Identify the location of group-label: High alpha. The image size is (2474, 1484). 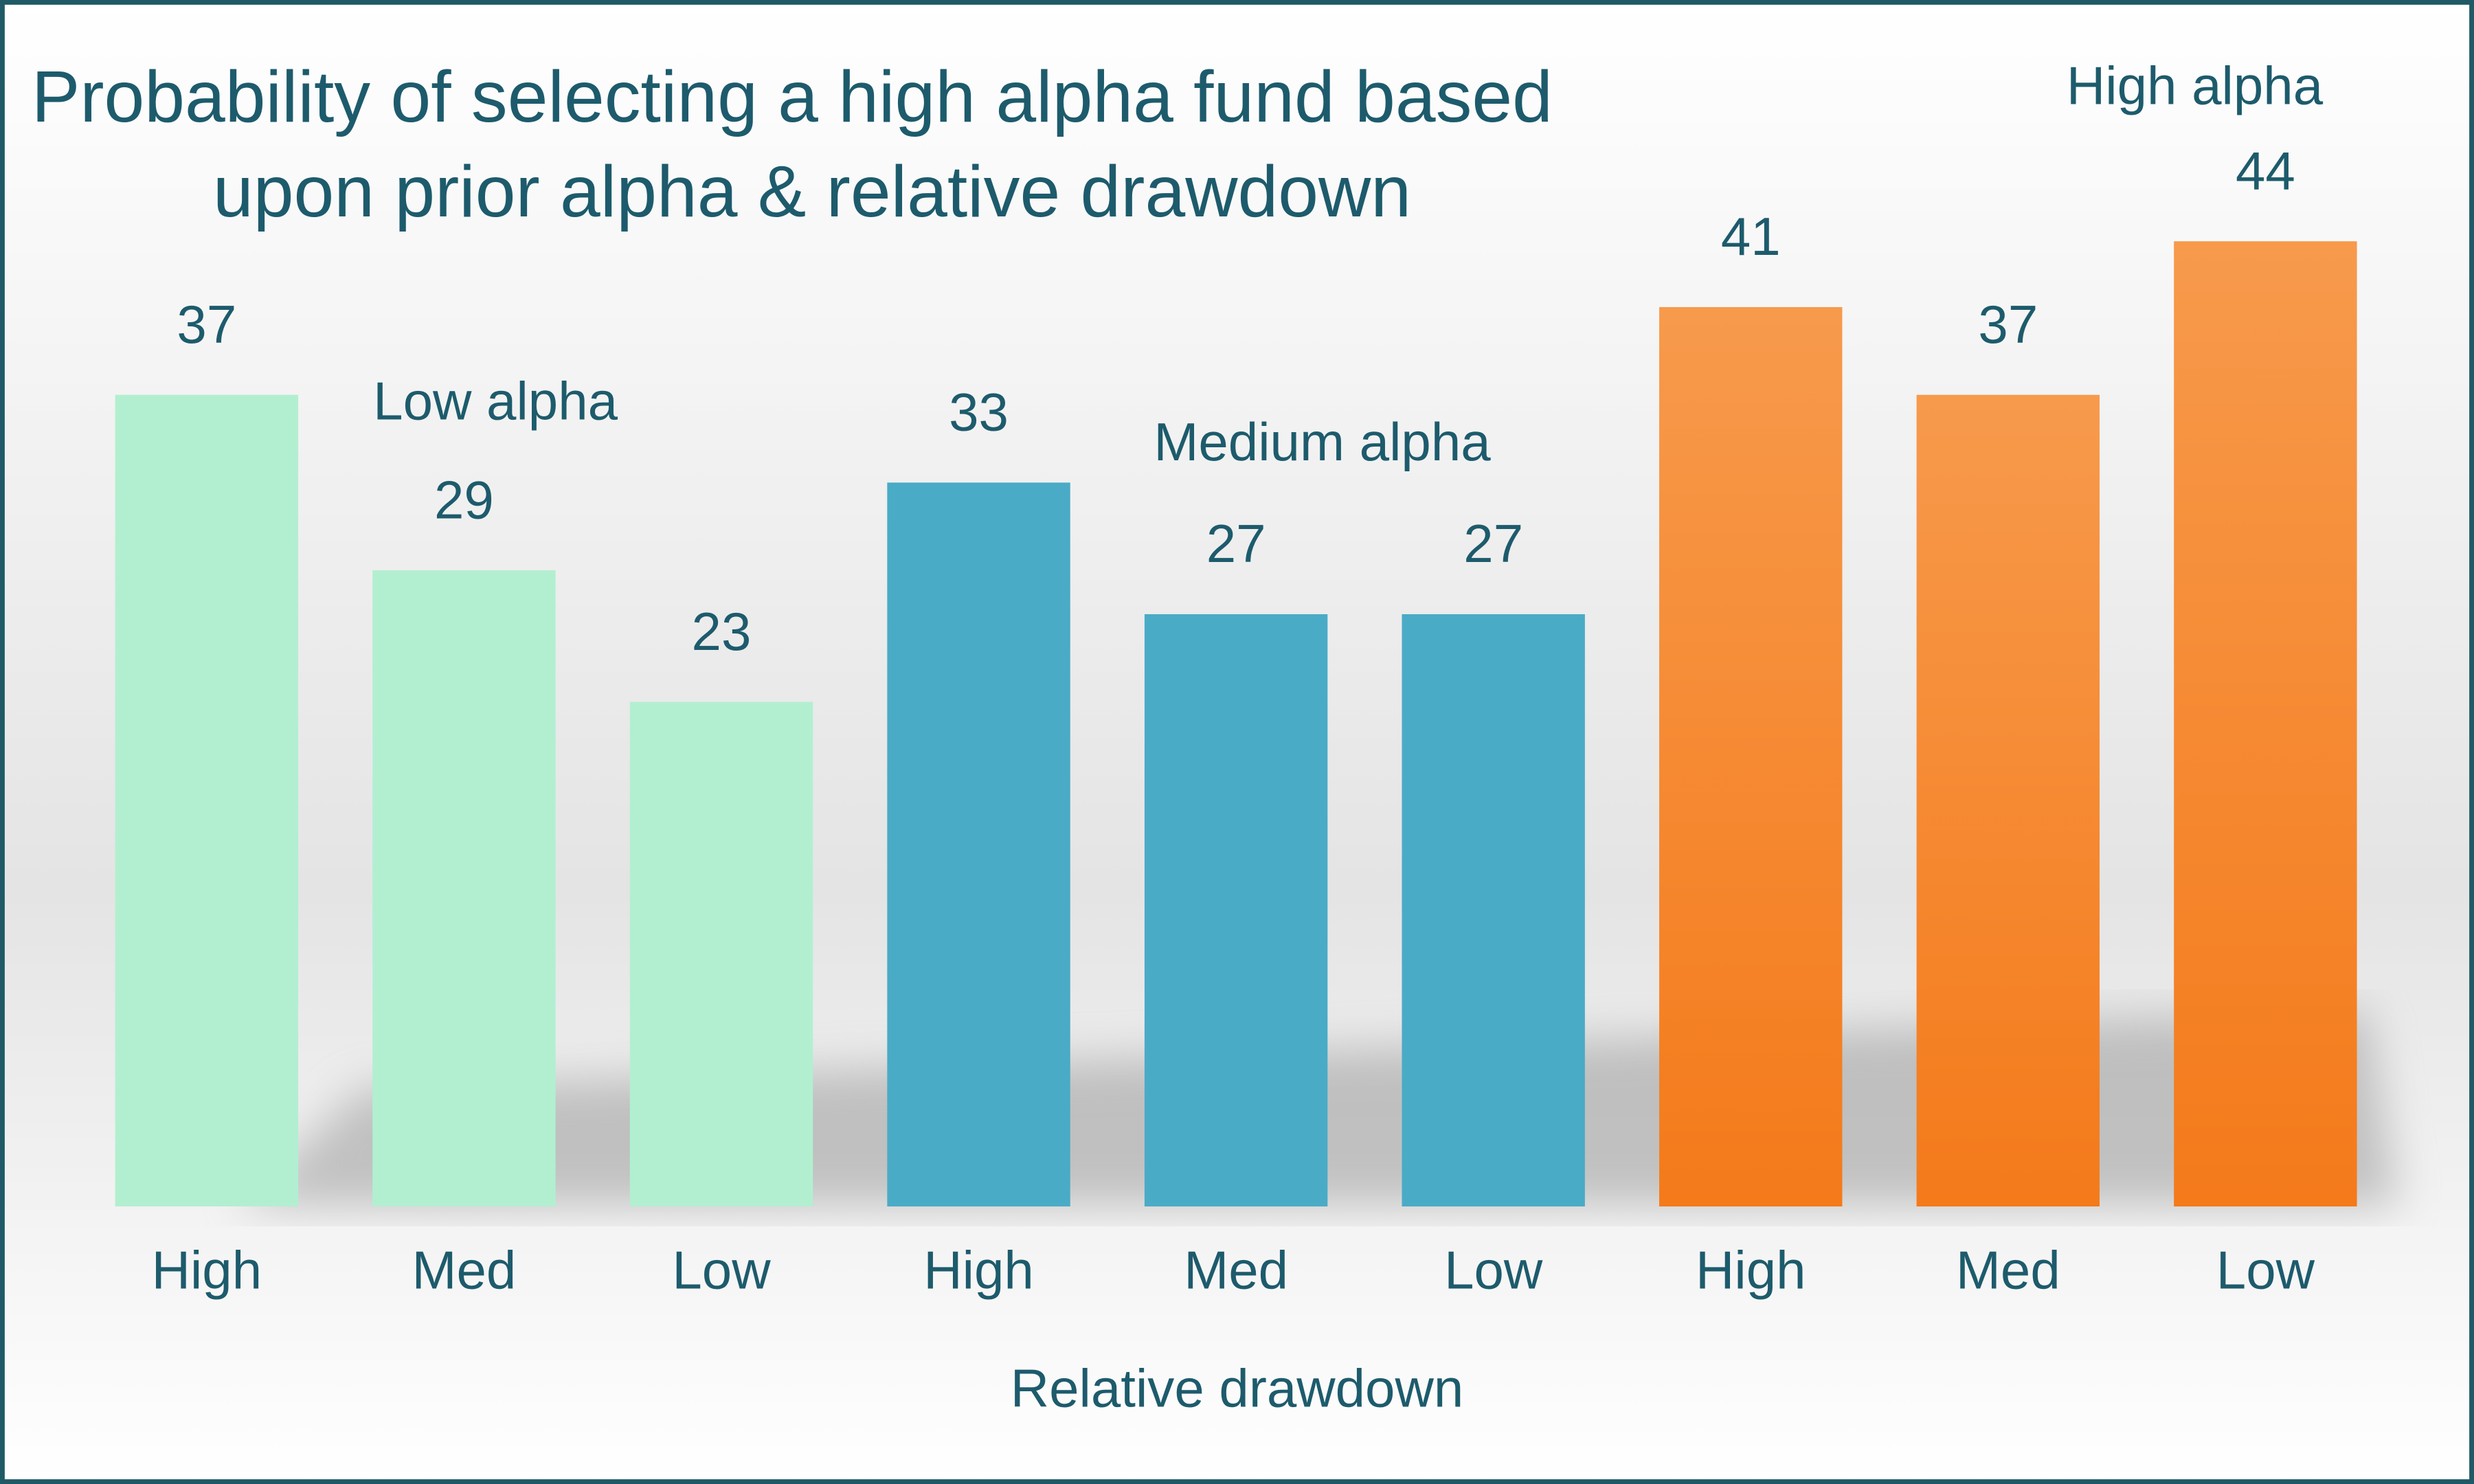
(2195, 85).